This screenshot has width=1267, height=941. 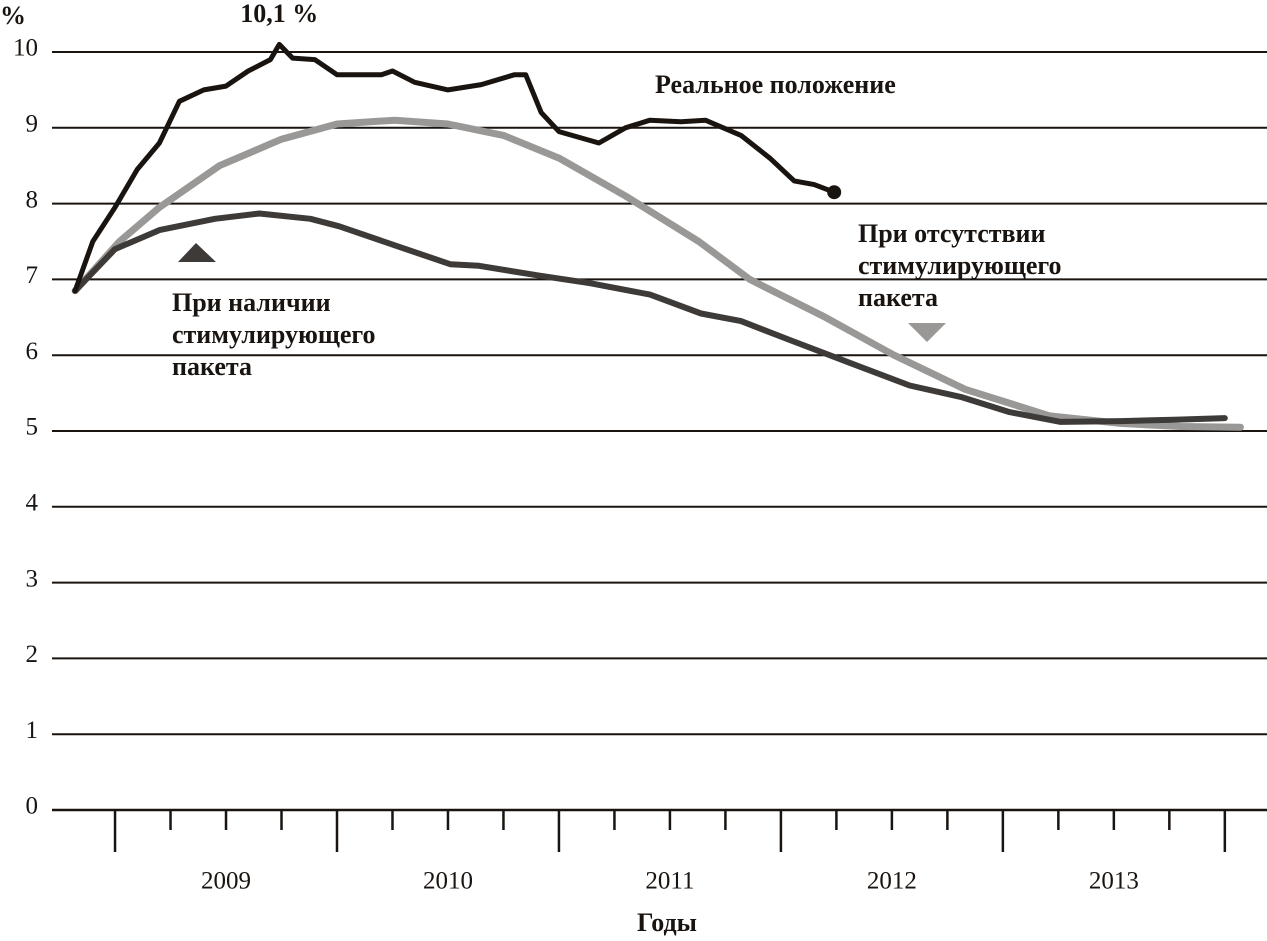 What do you see at coordinates (279, 14) in the screenshot?
I see `peak-label: 10,1 %` at bounding box center [279, 14].